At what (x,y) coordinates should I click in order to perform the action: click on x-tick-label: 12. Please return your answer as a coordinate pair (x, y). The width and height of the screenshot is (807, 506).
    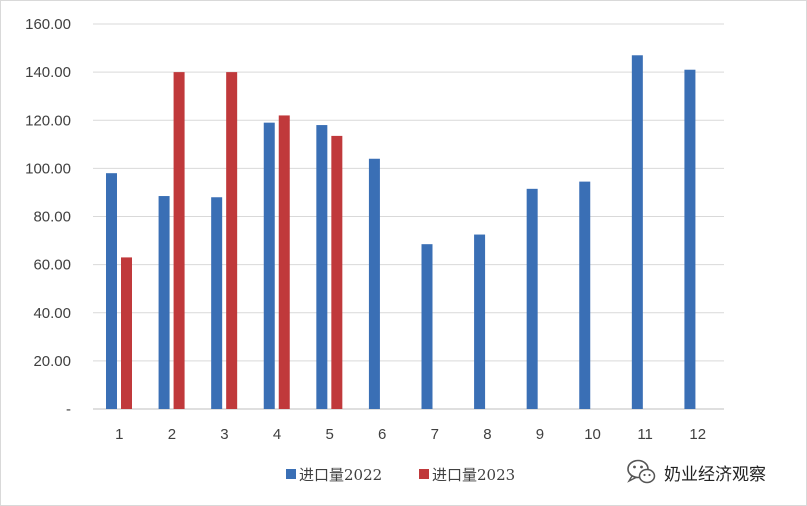
    Looking at the image, I should click on (697, 434).